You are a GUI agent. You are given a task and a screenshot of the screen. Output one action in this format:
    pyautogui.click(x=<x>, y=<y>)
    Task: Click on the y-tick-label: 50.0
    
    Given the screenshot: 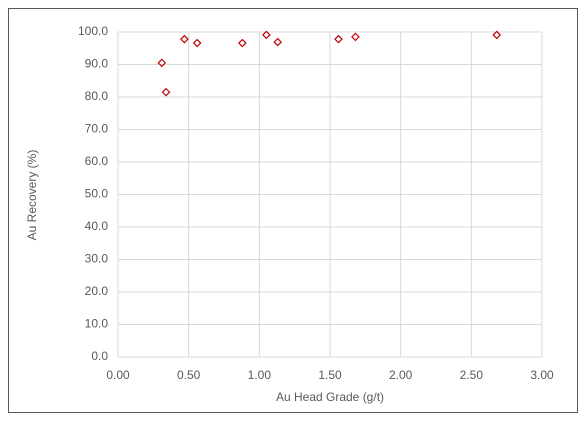 What is the action you would take?
    pyautogui.click(x=97, y=194)
    